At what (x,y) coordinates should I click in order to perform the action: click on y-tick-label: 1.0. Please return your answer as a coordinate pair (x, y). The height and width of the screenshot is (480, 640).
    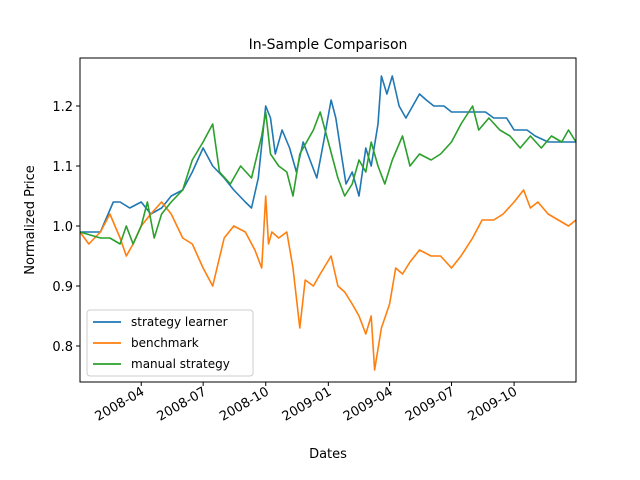
    Looking at the image, I should click on (62, 227).